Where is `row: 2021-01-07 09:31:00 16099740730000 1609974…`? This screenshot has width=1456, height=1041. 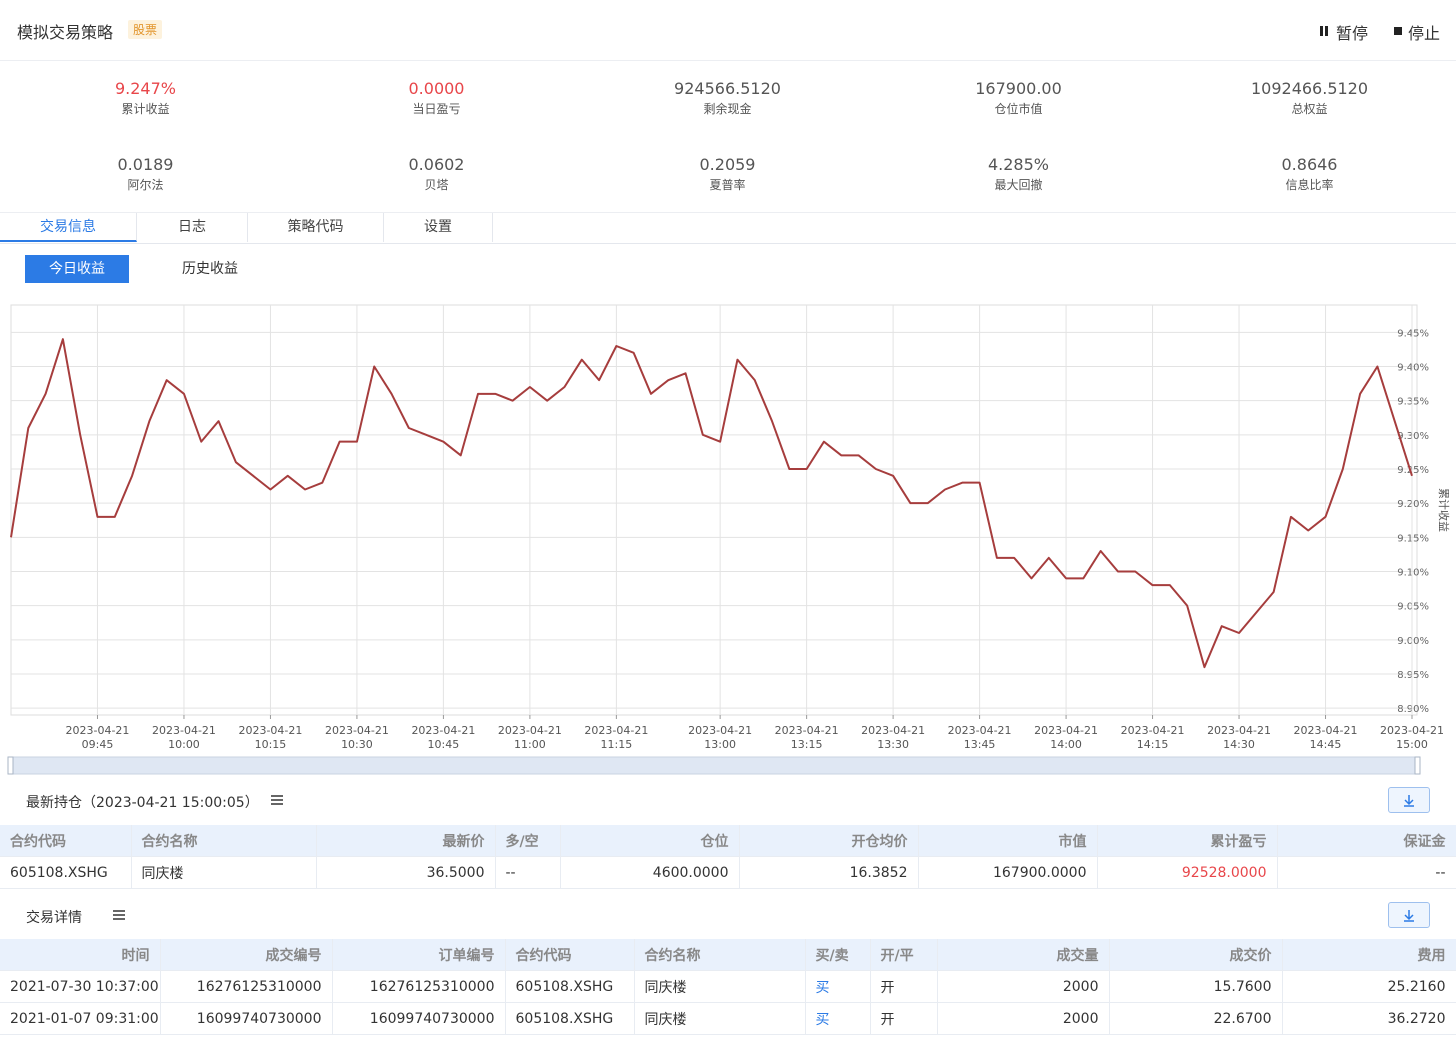
row: 2021-01-07 09:31:00 16099740730000 1609974… is located at coordinates (728, 1018).